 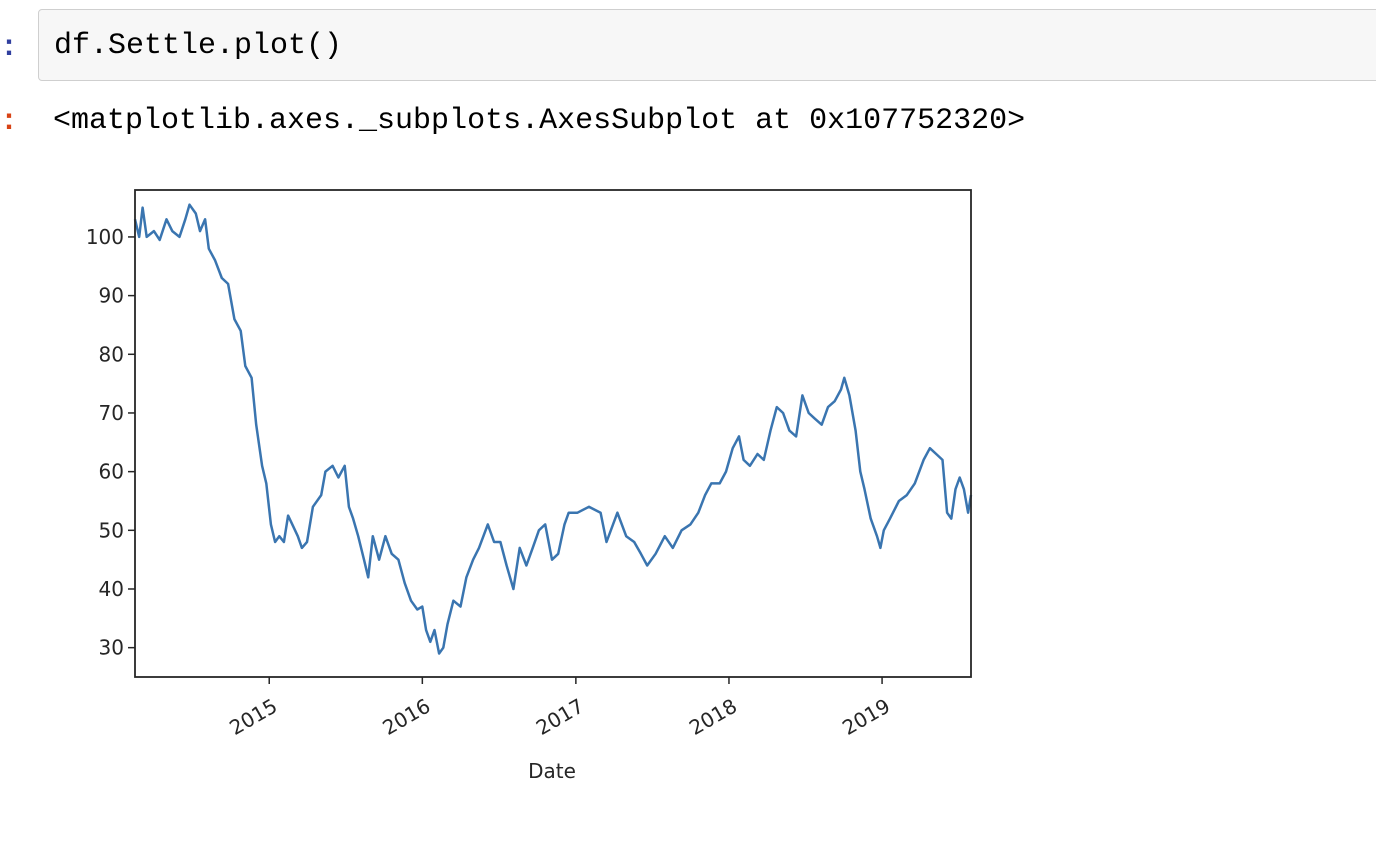 What do you see at coordinates (105, 237) in the screenshot?
I see `y-tick-label: 100` at bounding box center [105, 237].